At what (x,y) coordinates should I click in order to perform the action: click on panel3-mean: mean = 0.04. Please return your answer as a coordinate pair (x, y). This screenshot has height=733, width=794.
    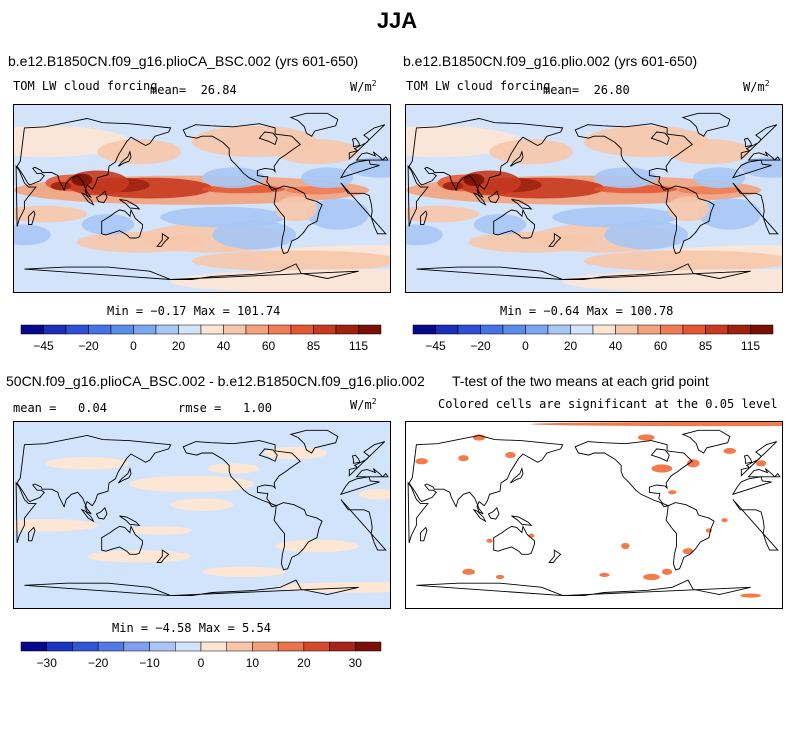
    Looking at the image, I should click on (60, 408).